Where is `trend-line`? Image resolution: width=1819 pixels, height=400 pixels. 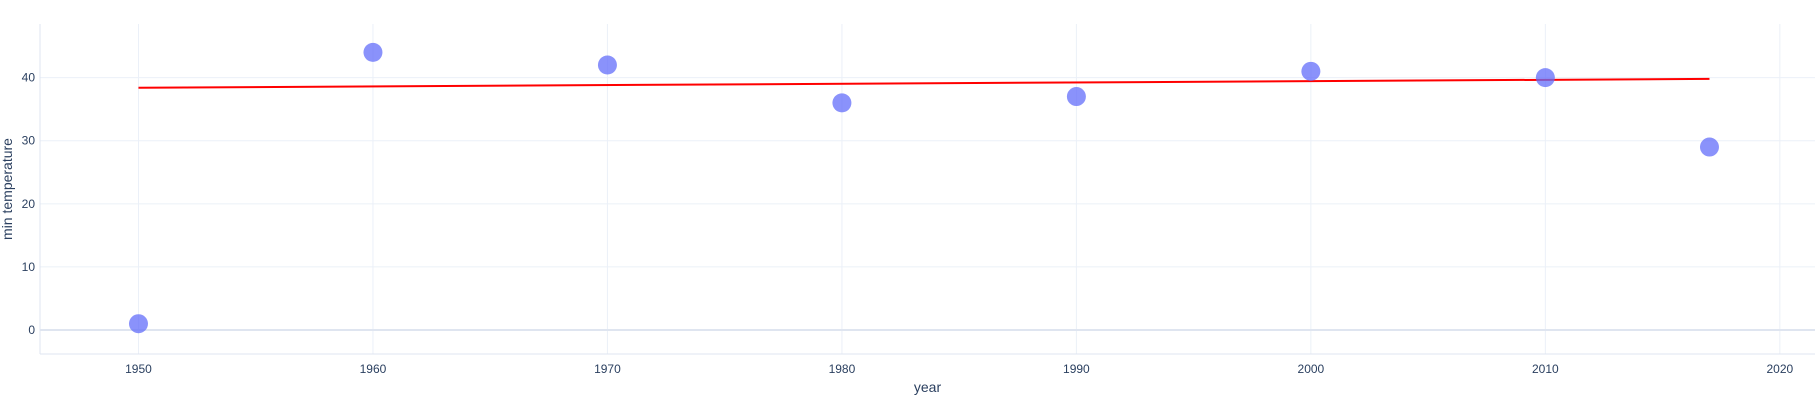 trend-line is located at coordinates (924, 83).